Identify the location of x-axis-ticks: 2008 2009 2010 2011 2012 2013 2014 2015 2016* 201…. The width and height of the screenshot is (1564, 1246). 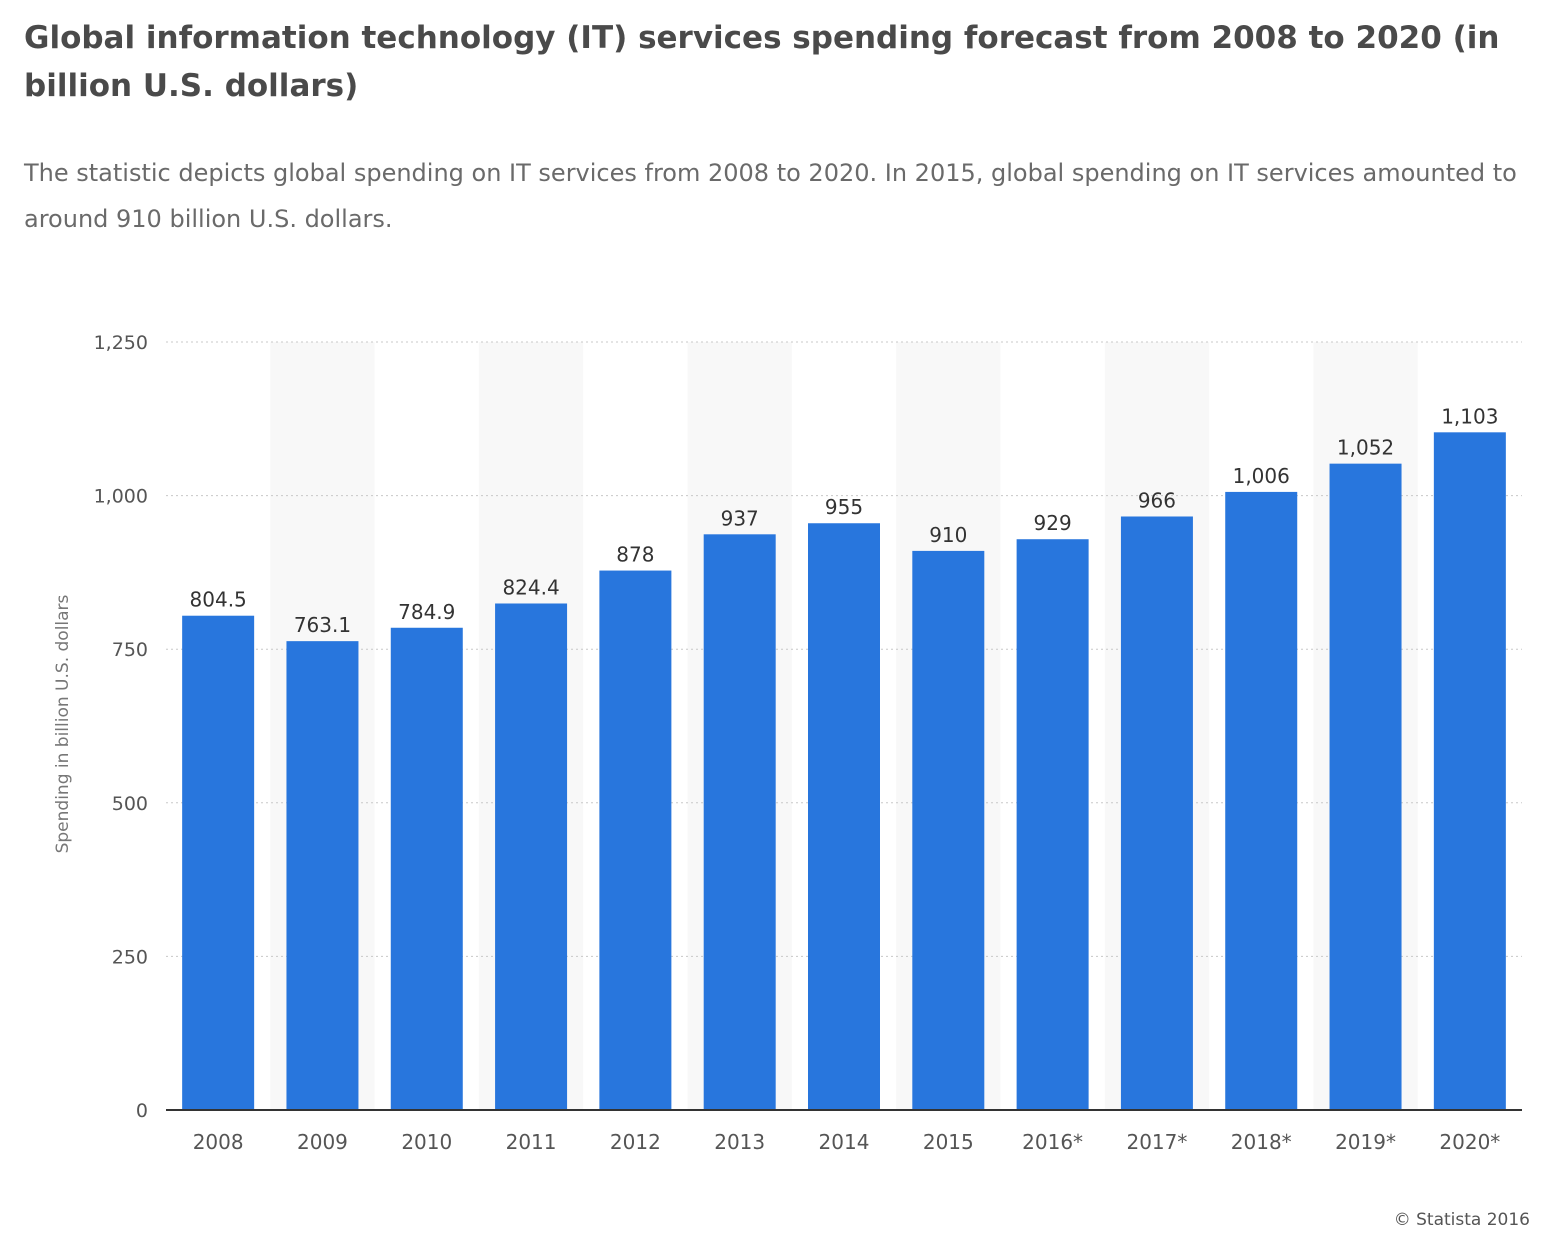
(847, 1142).